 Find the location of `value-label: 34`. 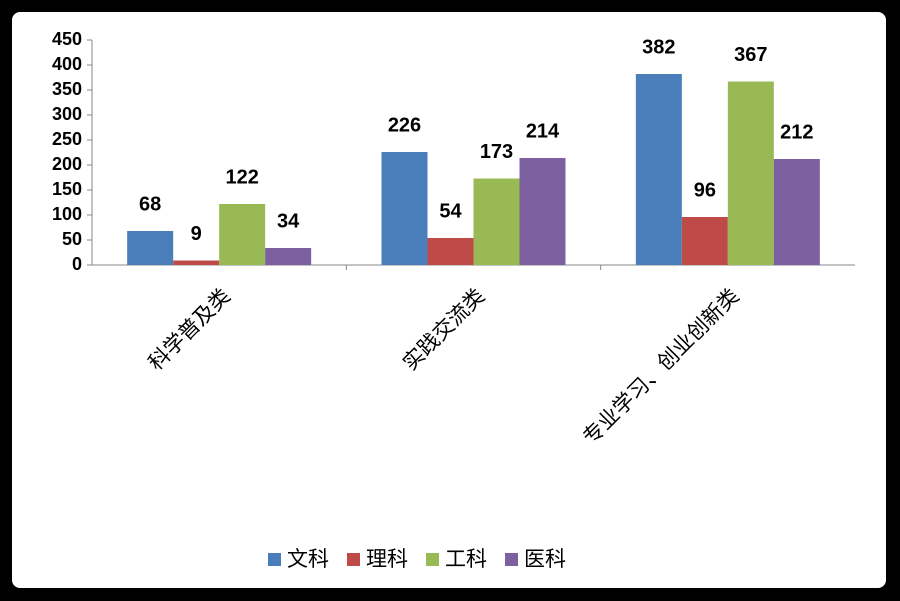

value-label: 34 is located at coordinates (288, 221).